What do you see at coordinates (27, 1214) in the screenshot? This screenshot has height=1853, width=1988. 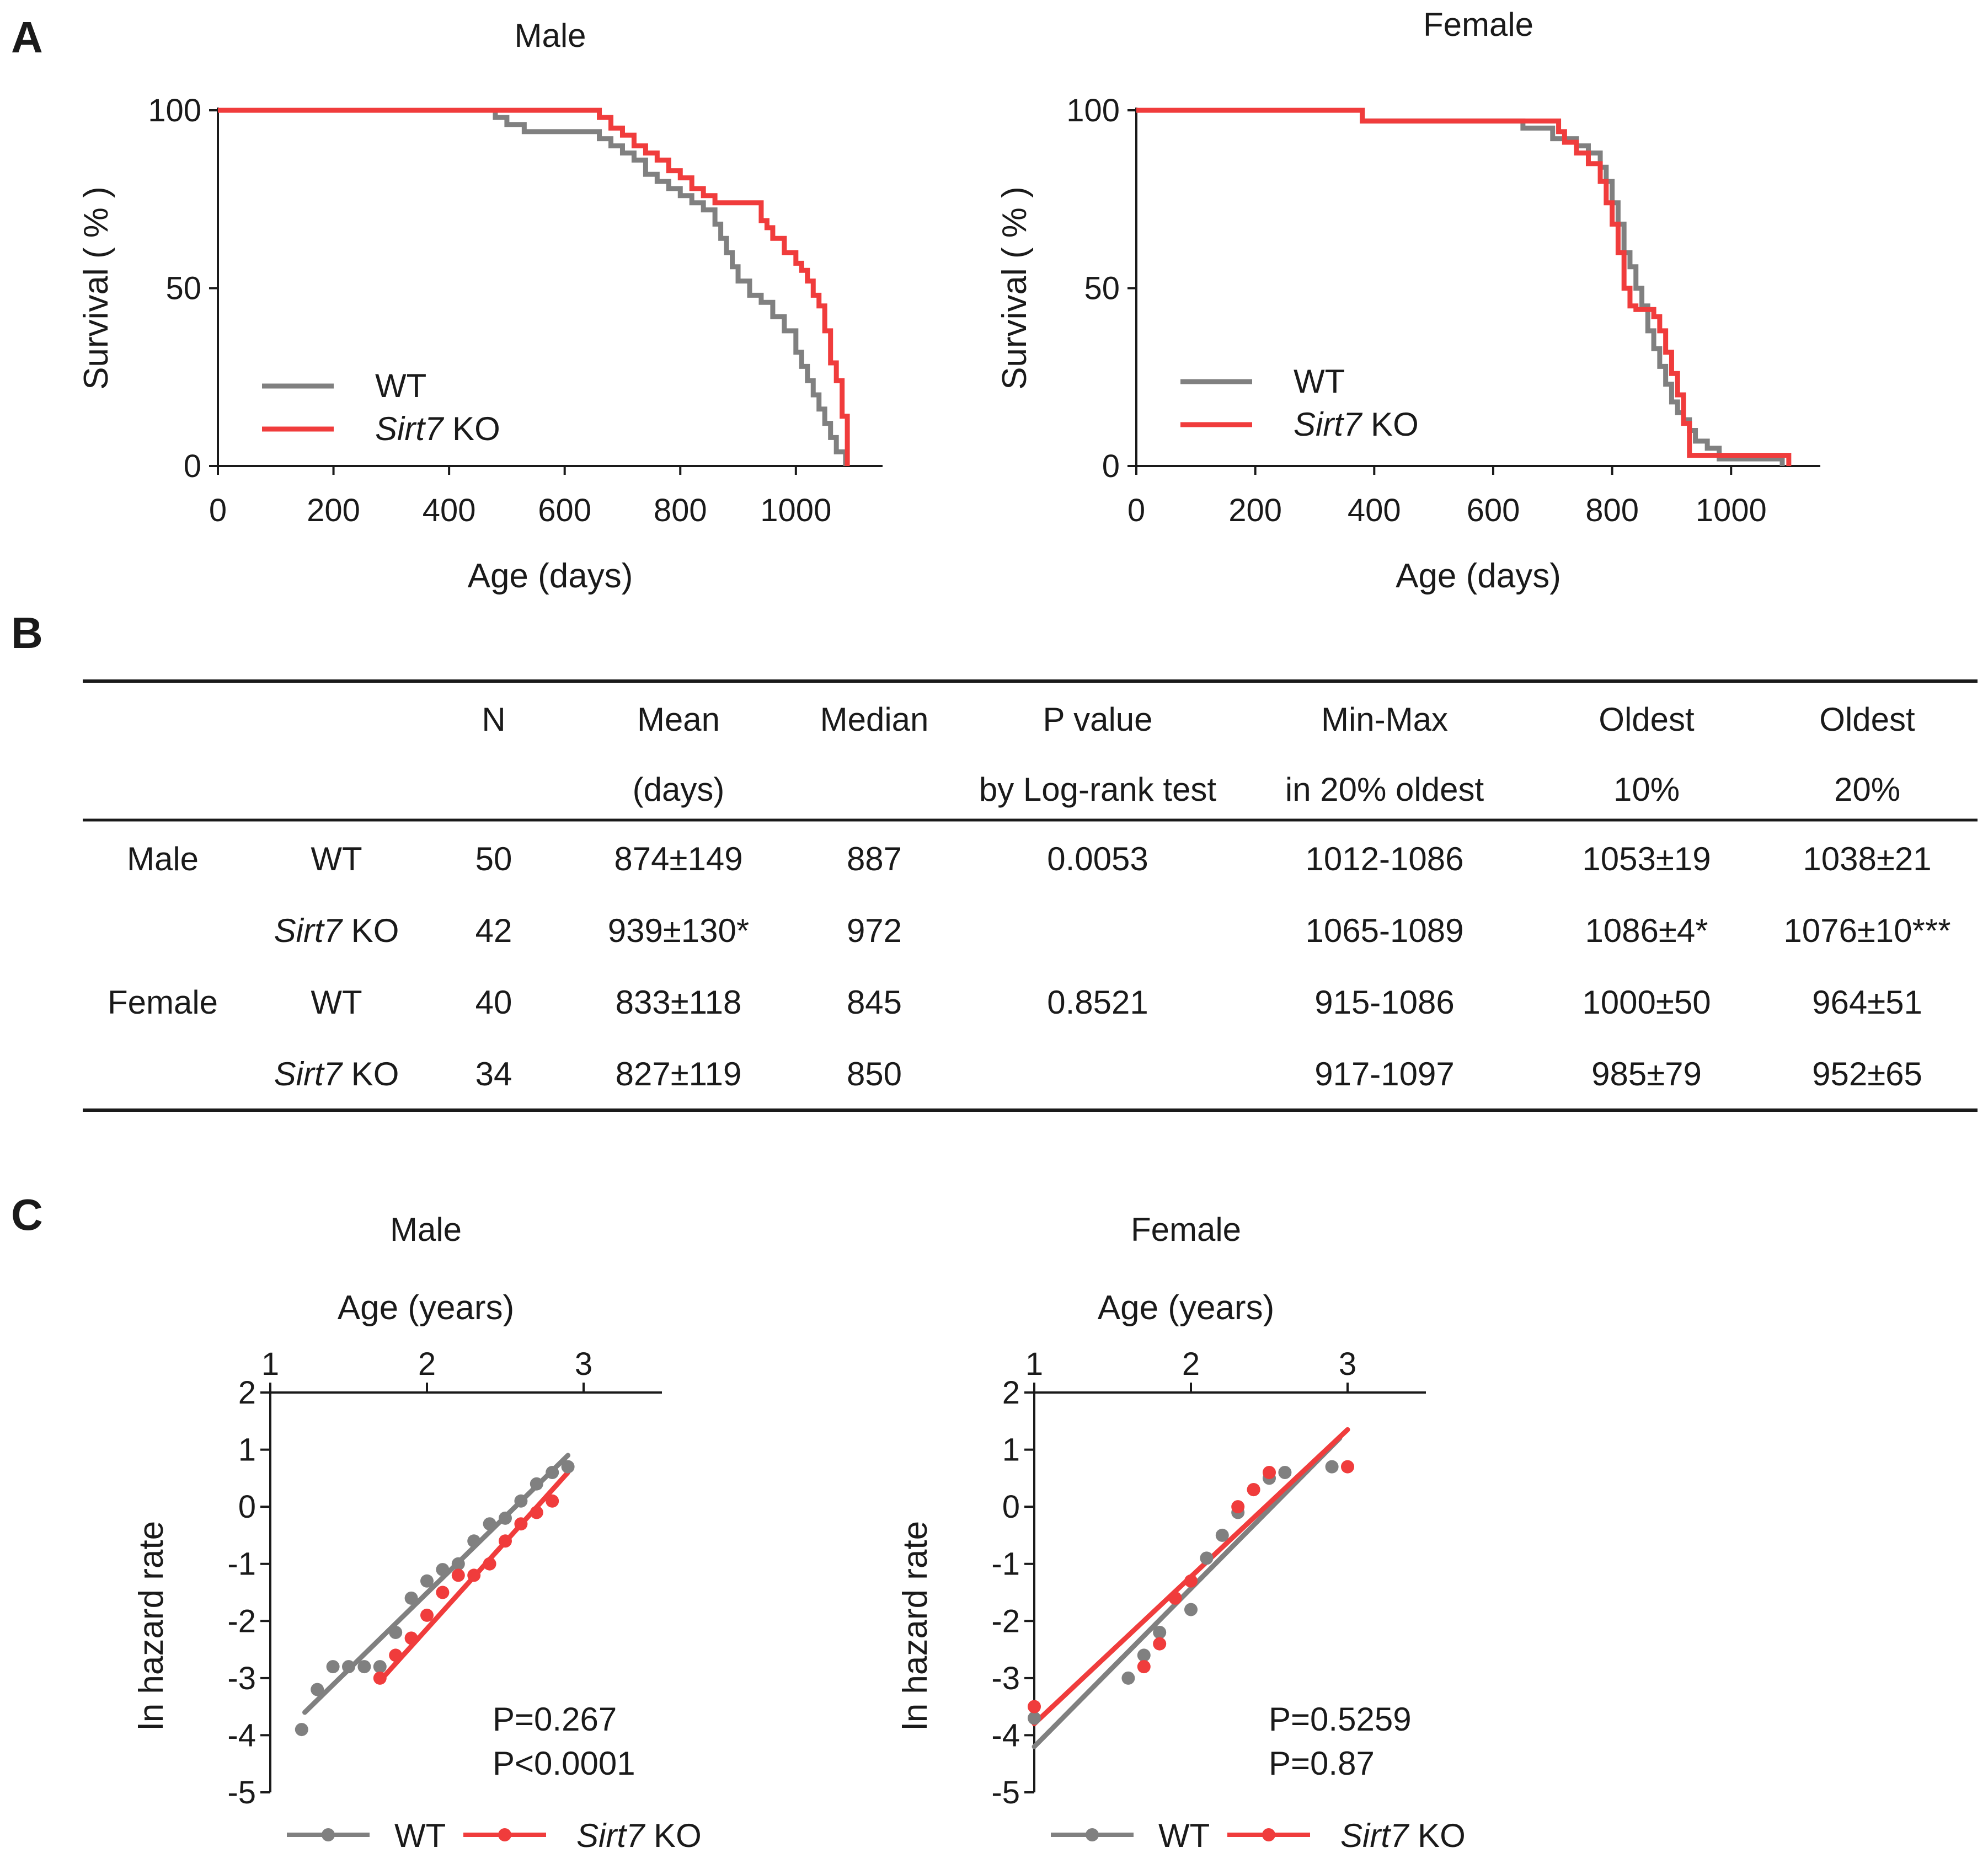 I see `panel-label-c: C` at bounding box center [27, 1214].